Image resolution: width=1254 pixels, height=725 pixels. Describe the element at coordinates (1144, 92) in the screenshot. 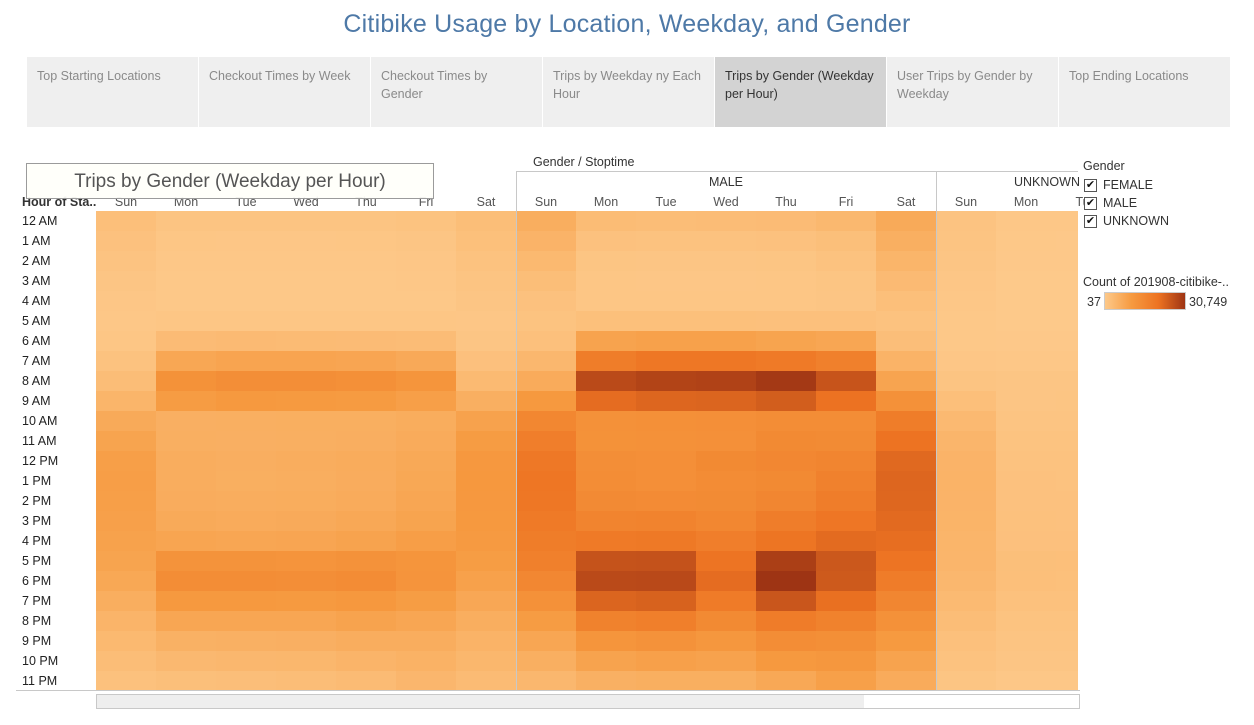

I see `tab-top-ending-locations: Top Ending Locations` at that location.